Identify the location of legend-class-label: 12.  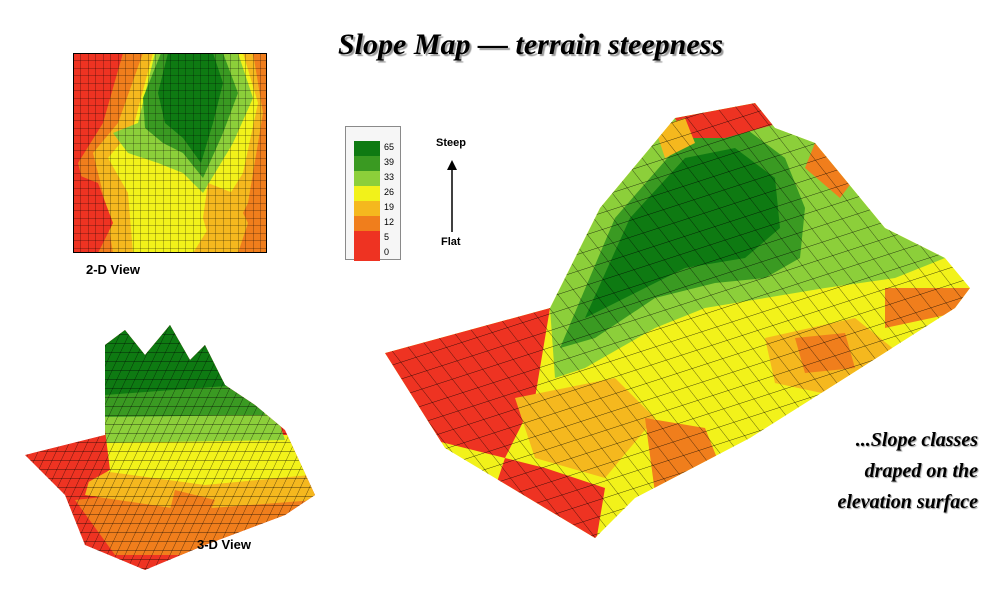
(389, 222).